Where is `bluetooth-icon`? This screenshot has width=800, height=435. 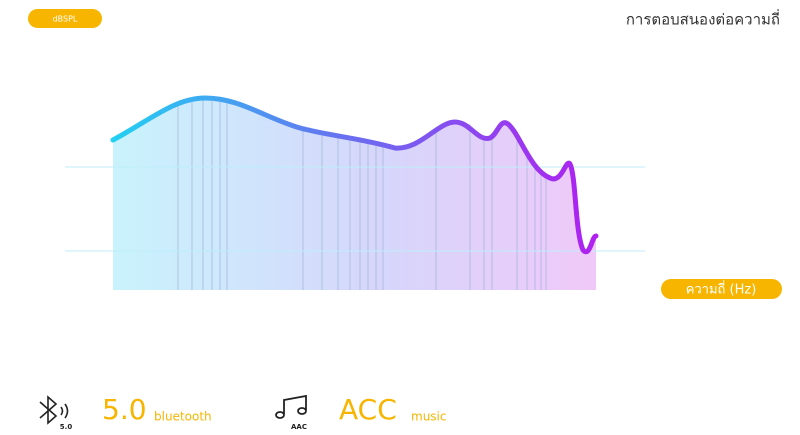 bluetooth-icon is located at coordinates (54, 410).